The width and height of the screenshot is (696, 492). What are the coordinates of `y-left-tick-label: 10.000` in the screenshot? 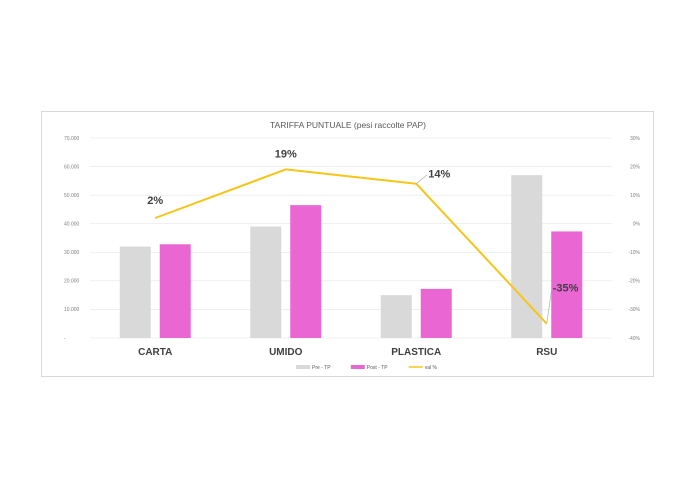 It's located at (72, 310).